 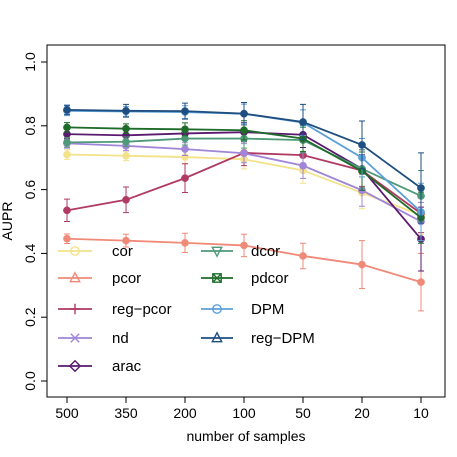 I want to click on x-axis-label: number of samples, so click(x=245, y=436).